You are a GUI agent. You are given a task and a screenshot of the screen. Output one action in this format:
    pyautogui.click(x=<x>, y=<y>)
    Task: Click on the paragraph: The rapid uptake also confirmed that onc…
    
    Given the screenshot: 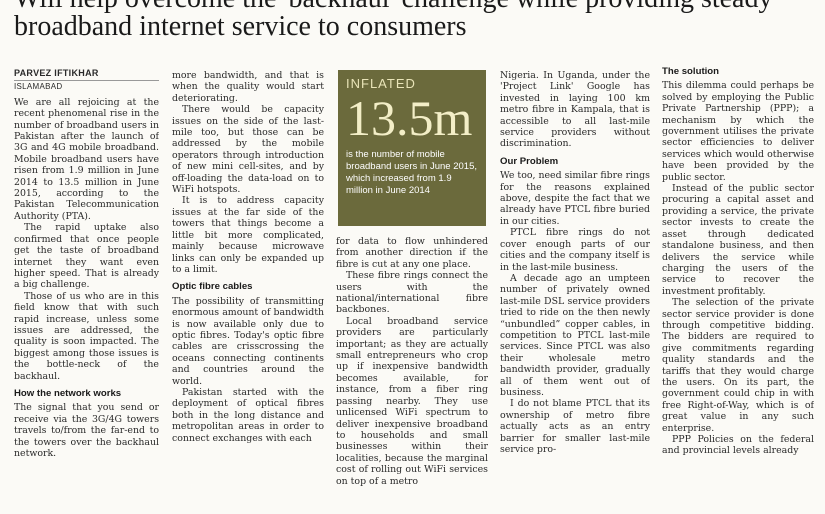 What is the action you would take?
    pyautogui.click(x=86, y=256)
    